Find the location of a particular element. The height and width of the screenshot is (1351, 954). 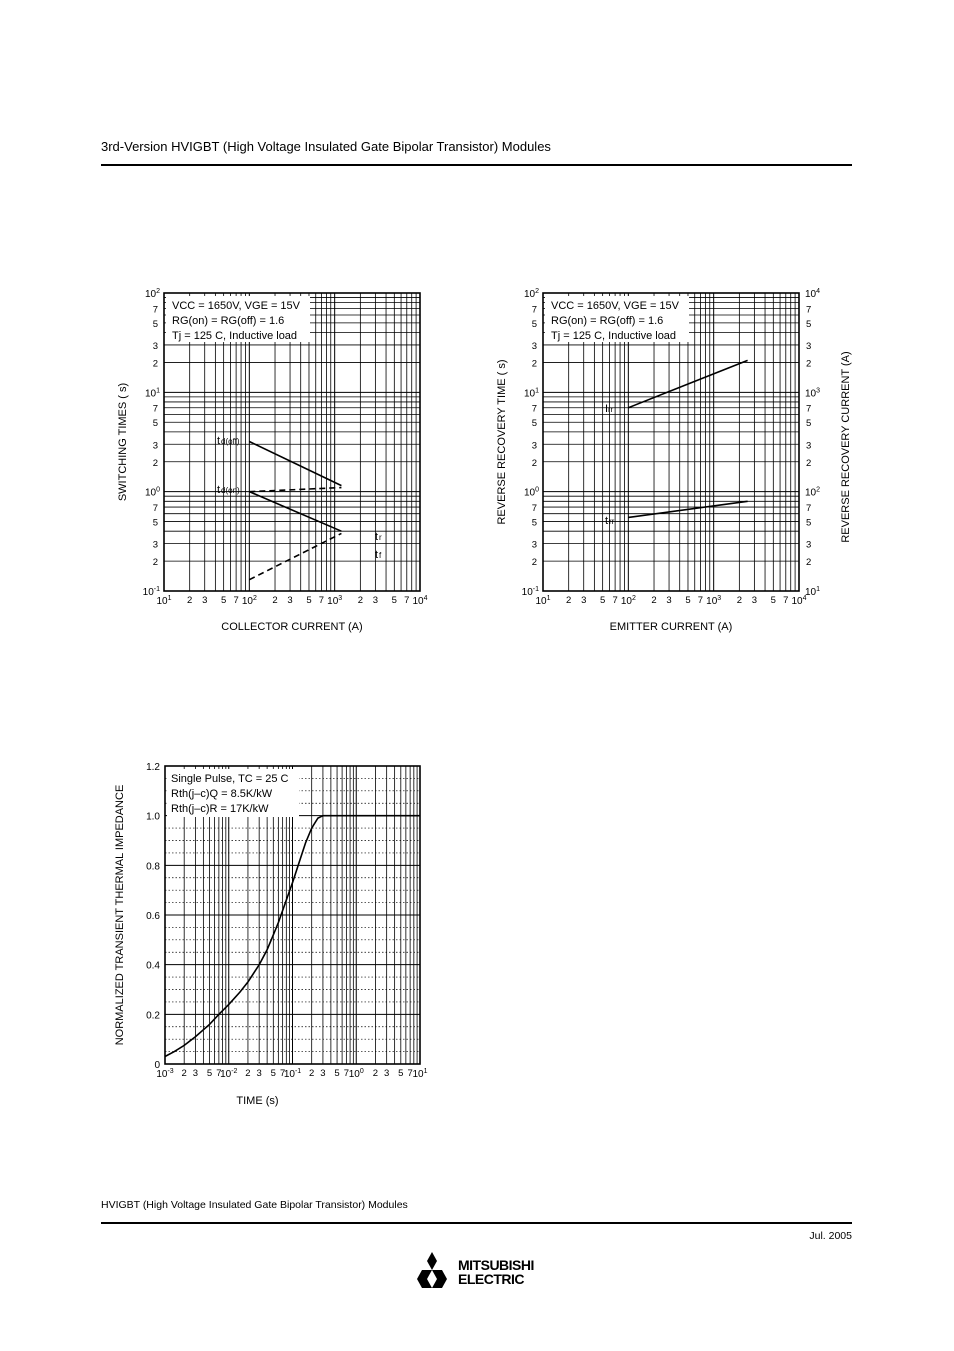

x-tick-label: 10⁻² is located at coordinates (228, 1074).